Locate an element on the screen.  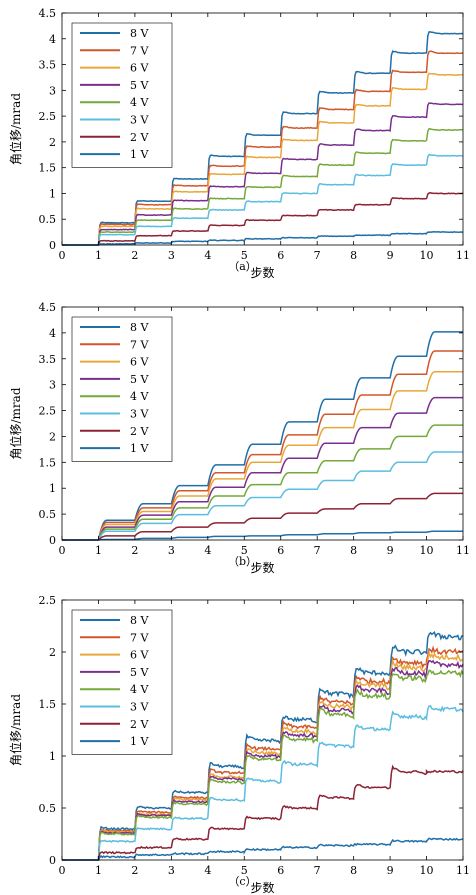
x-tick-label: 0 is located at coordinates (62, 870).